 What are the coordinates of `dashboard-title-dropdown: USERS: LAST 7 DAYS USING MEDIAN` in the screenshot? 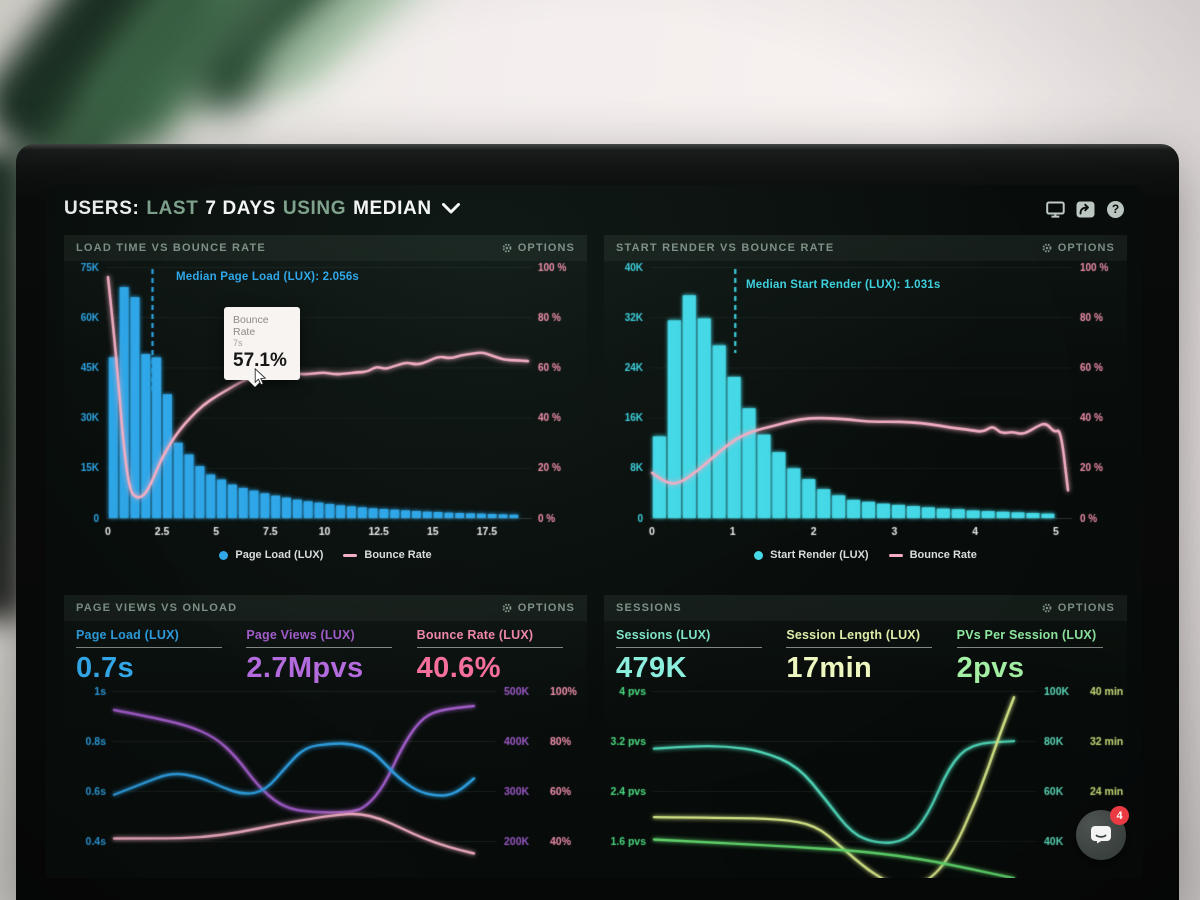 It's located at (262, 209).